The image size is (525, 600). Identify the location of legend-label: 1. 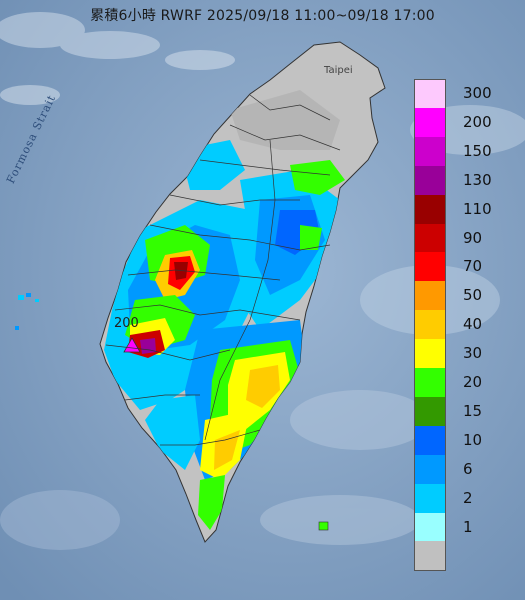
(468, 526).